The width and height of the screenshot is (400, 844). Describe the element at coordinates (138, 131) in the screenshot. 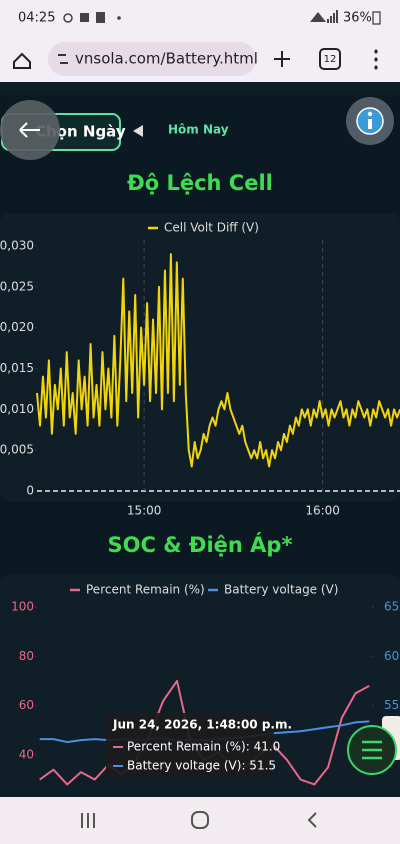

I see `prev-button` at that location.